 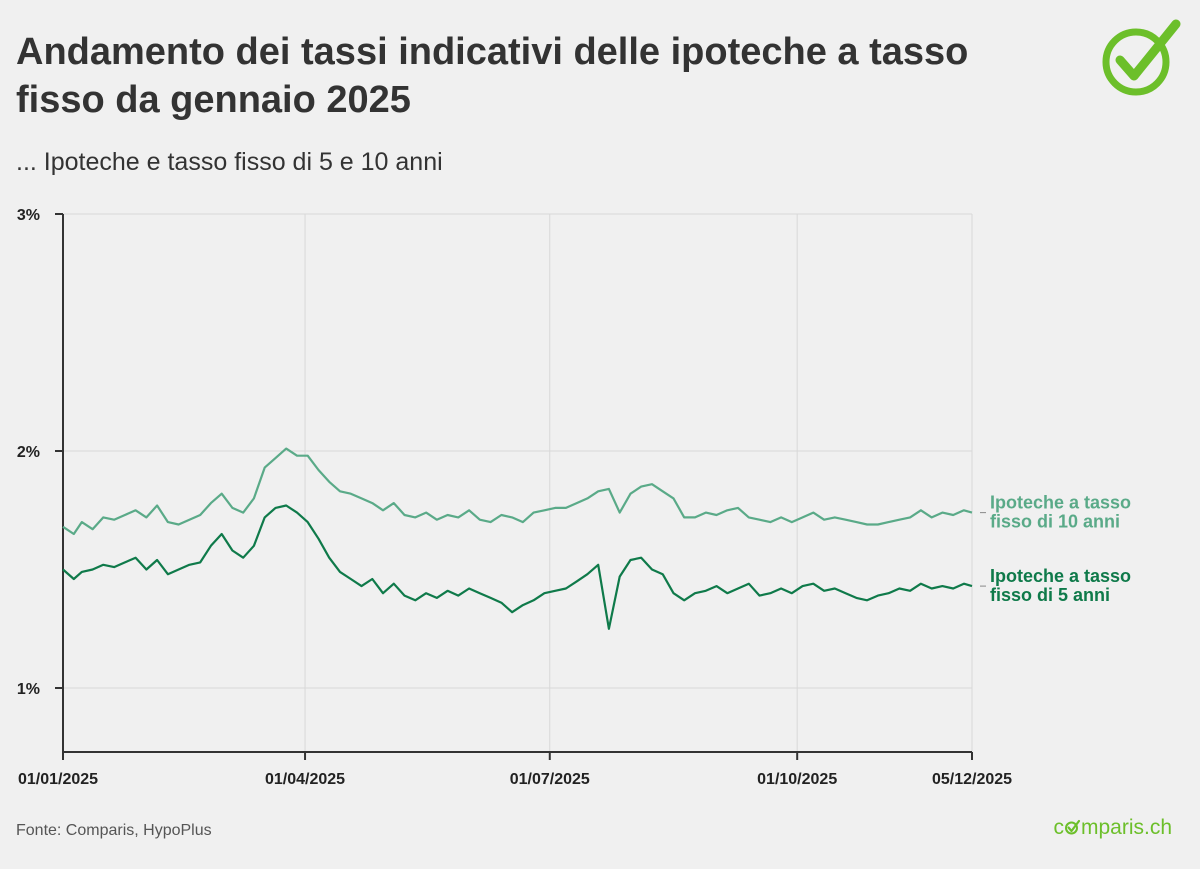 What do you see at coordinates (1126, 827) in the screenshot?
I see `brand-text-end: mparis.ch` at bounding box center [1126, 827].